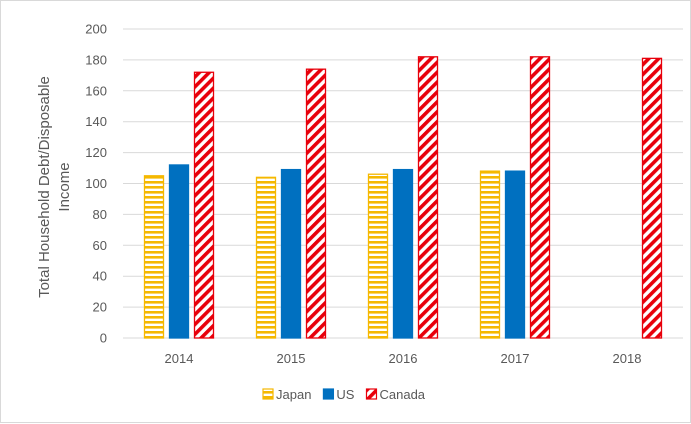 The height and width of the screenshot is (424, 691). I want to click on y-tick-label: 80, so click(100, 214).